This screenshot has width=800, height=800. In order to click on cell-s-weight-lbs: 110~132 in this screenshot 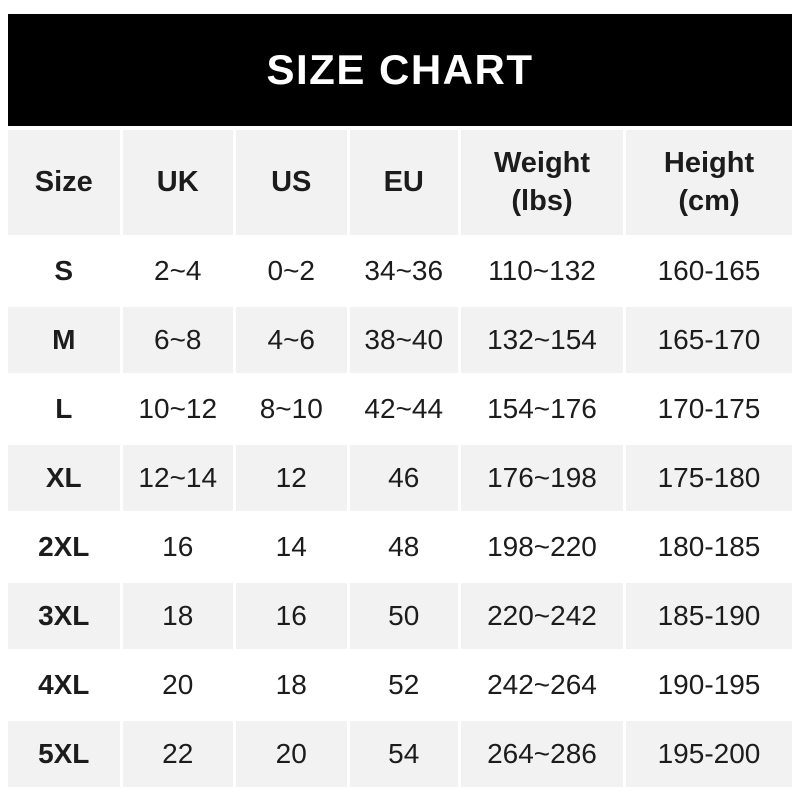, I will do `click(542, 271)`.